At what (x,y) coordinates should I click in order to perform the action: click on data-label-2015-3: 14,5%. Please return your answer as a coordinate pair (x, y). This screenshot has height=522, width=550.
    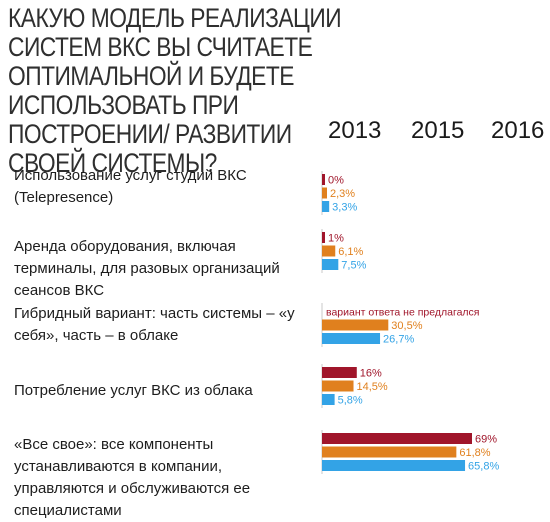
    Looking at the image, I should click on (372, 387).